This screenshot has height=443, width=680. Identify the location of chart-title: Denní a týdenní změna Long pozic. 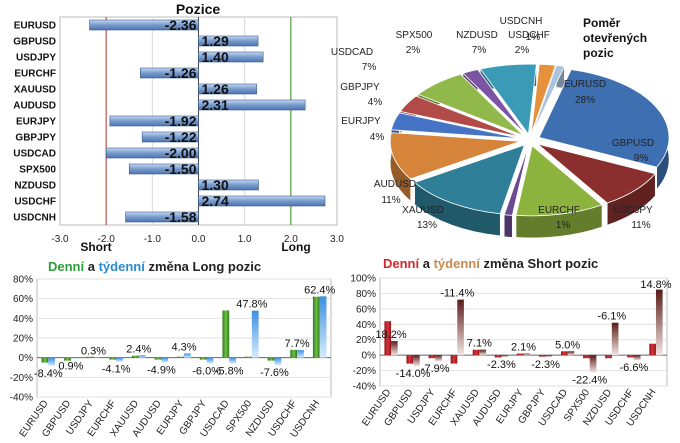
(154, 266).